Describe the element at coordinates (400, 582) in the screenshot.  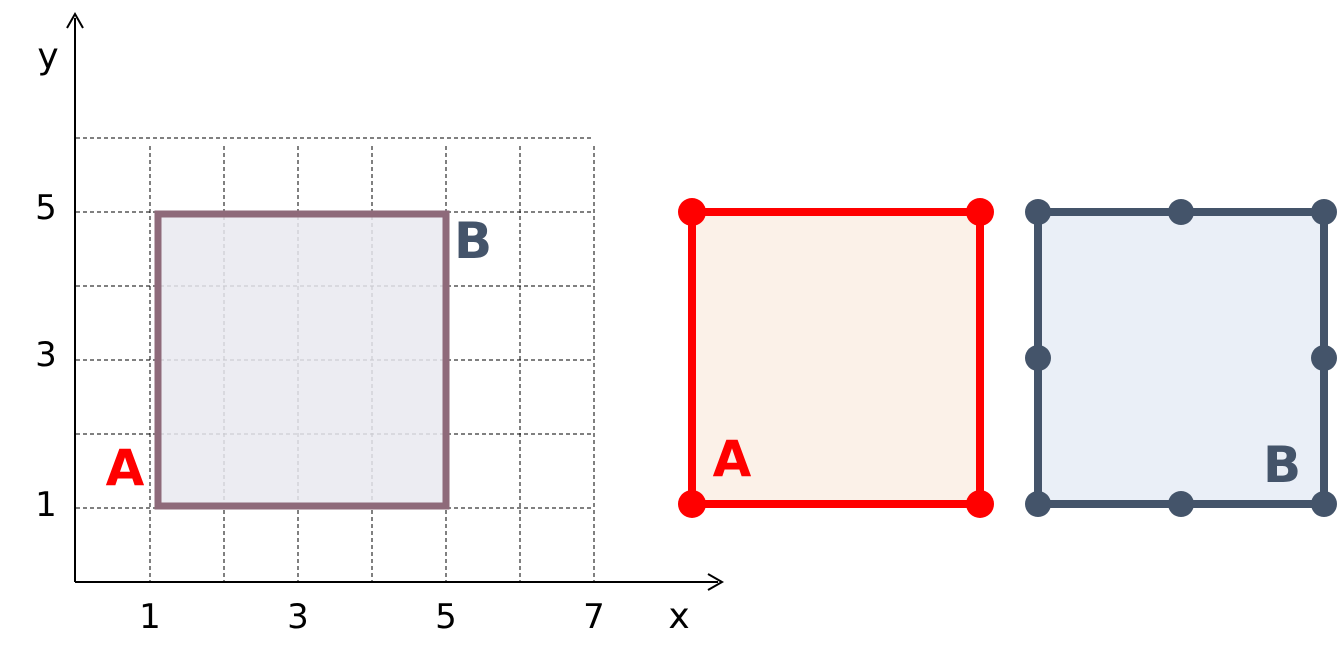
I see `x-axis` at that location.